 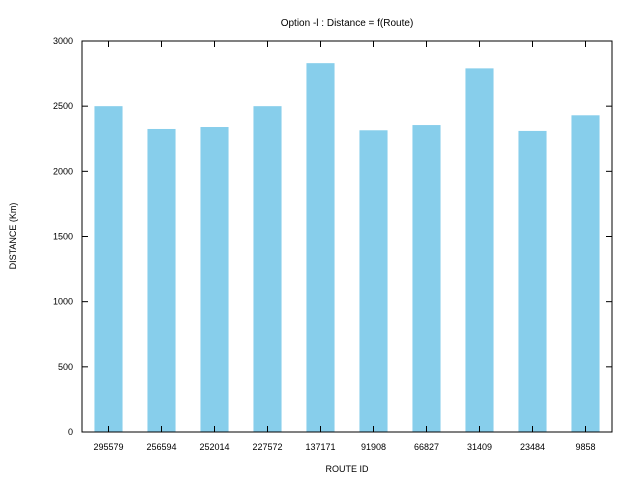 I want to click on x-tick-label-137171: 137171, so click(x=320, y=447).